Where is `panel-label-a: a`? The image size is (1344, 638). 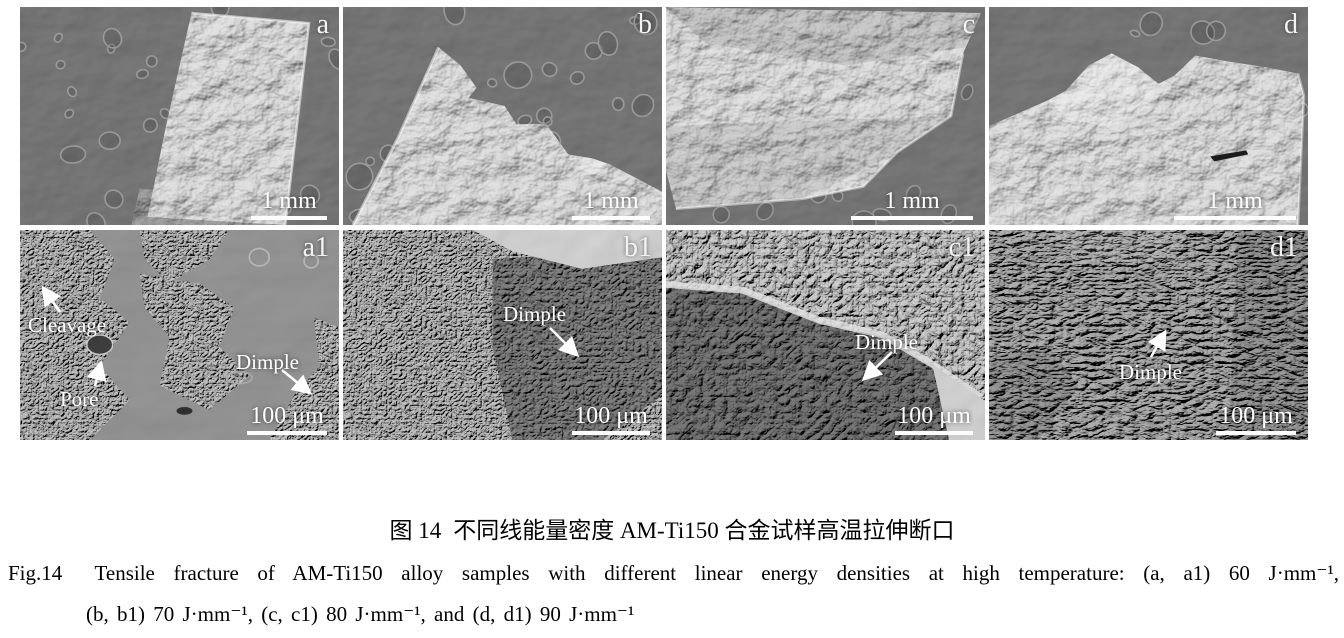 panel-label-a: a is located at coordinates (322, 24).